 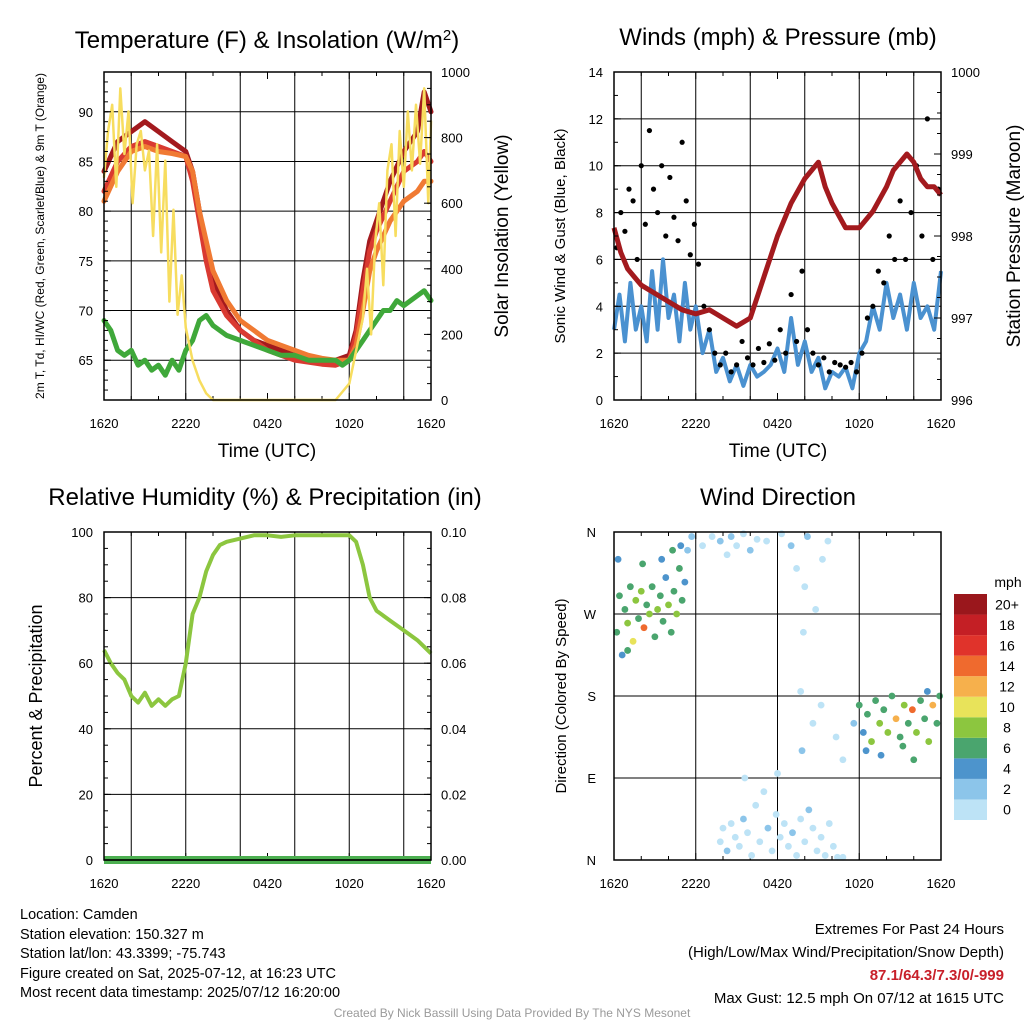 I want to click on y2-tick-label: 998, so click(x=962, y=236).